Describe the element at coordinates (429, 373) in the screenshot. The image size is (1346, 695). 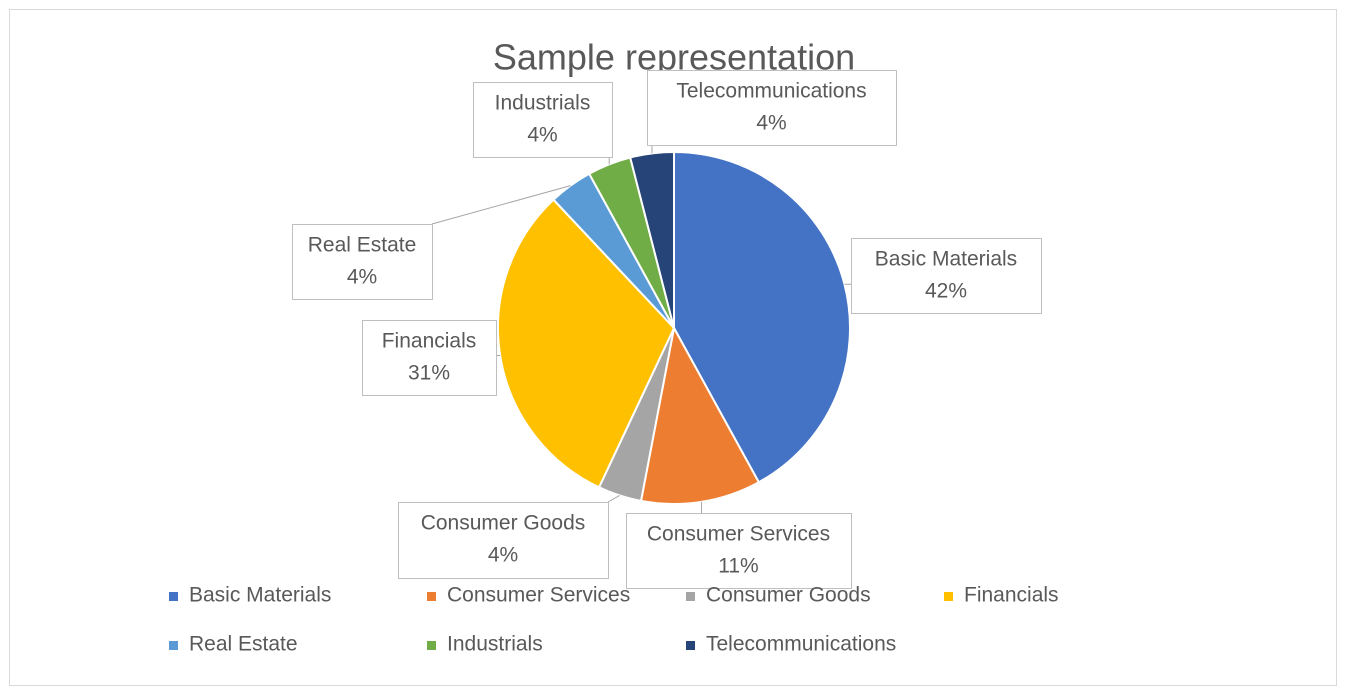
I see `data-label-value: 31%` at that location.